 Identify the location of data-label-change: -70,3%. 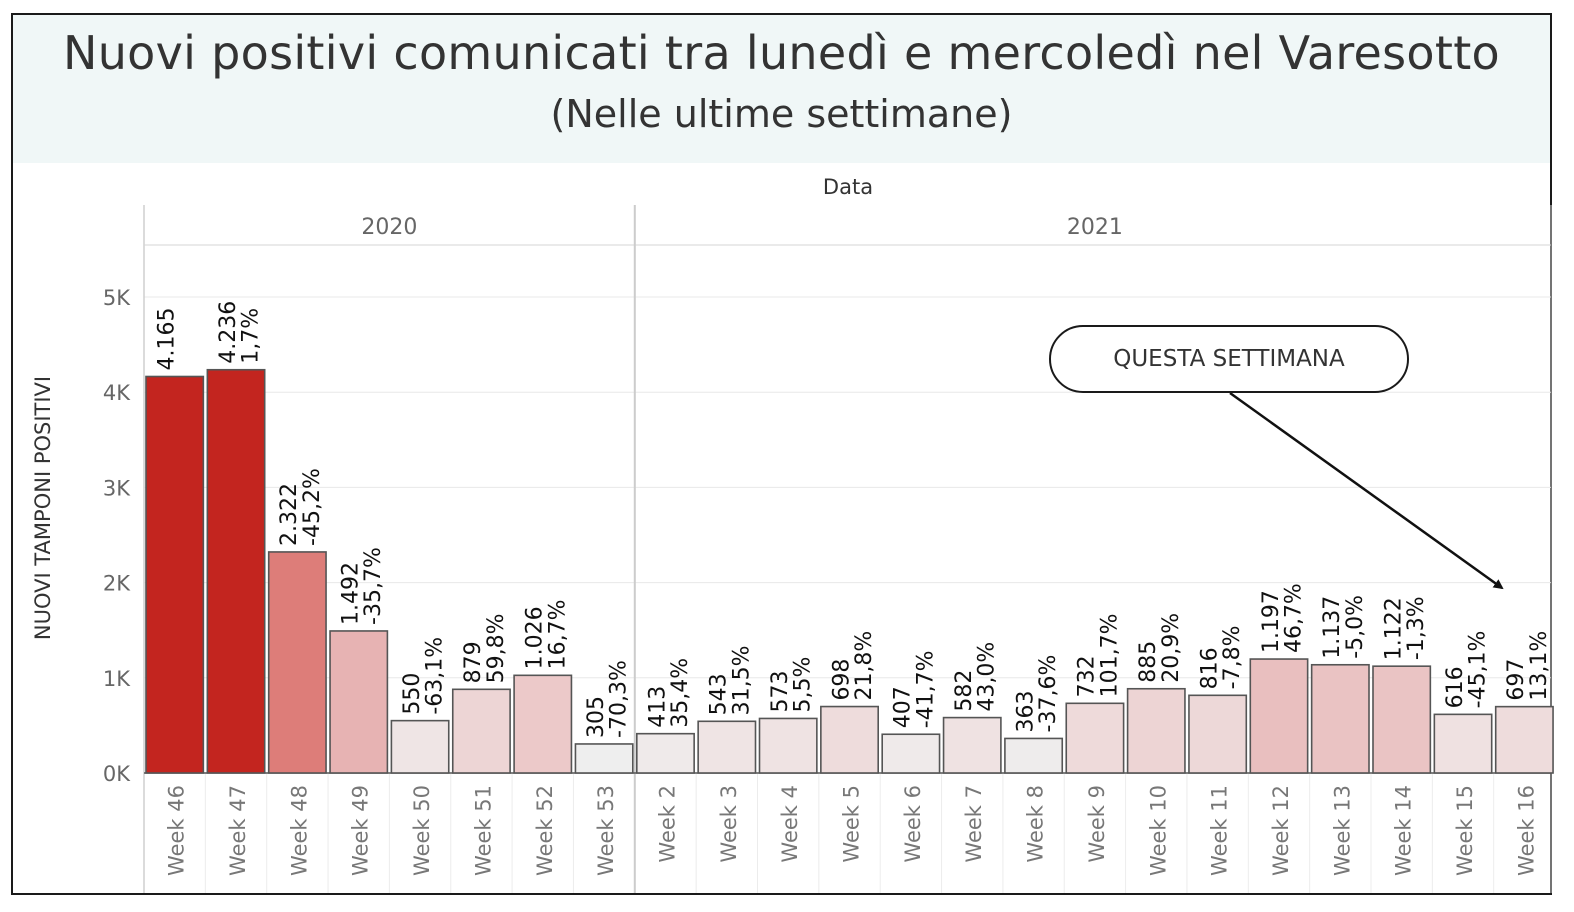
(619, 699).